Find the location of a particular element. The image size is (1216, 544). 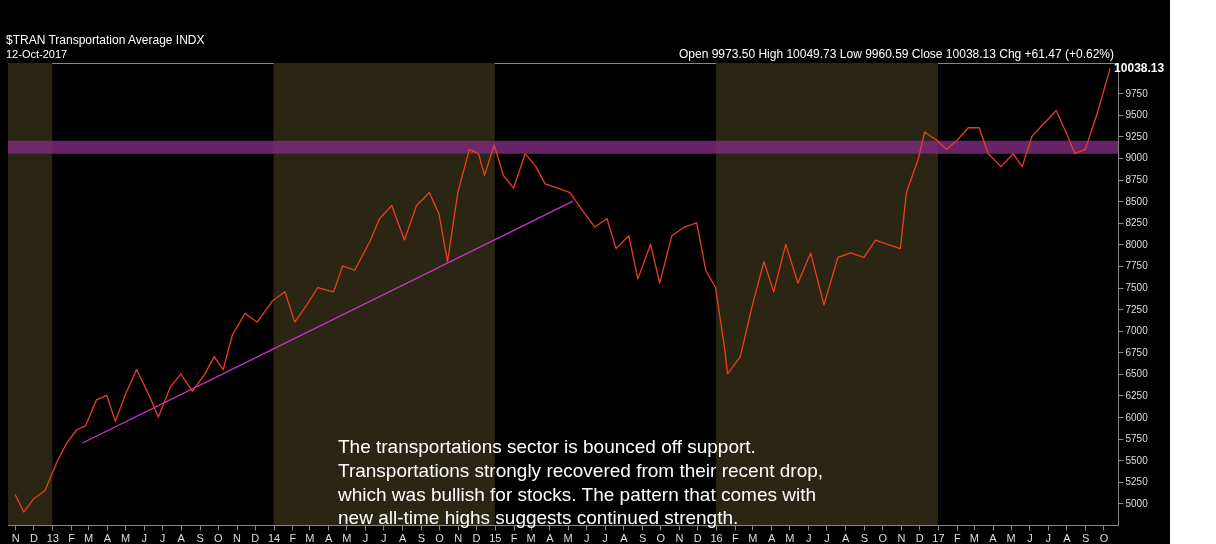

y-tick-label: 8750 is located at coordinates (1137, 180).